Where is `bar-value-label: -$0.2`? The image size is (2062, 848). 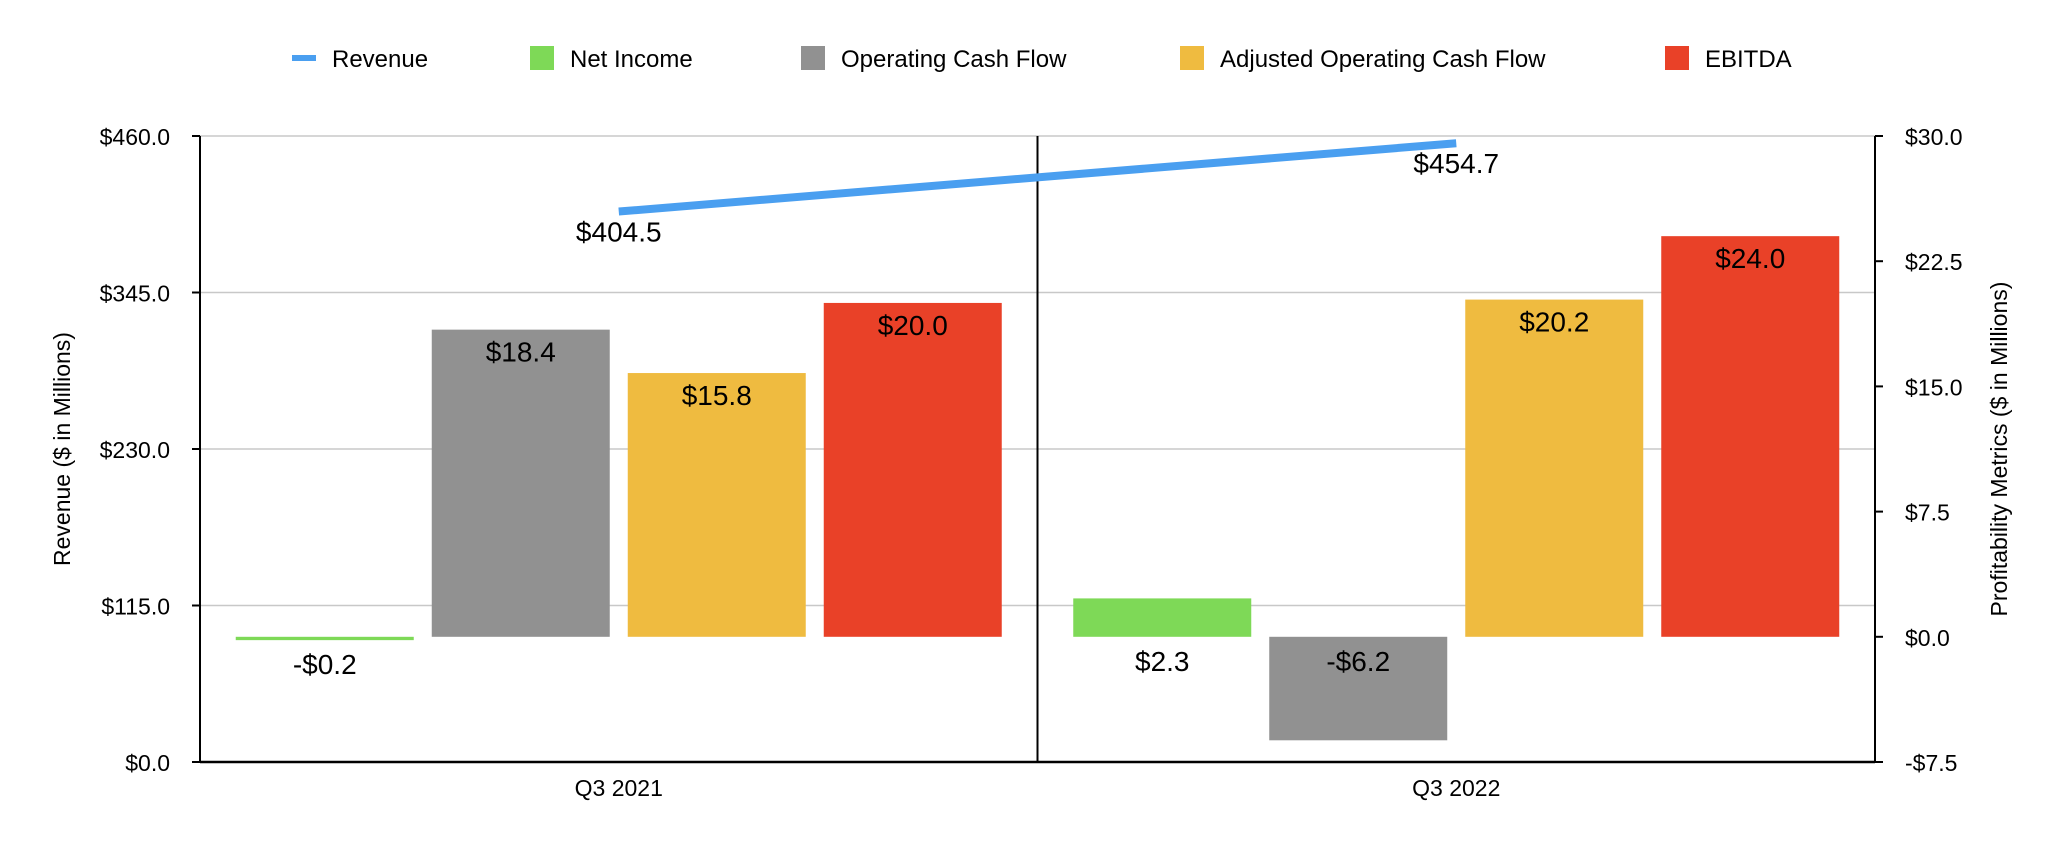 bar-value-label: -$0.2 is located at coordinates (325, 664).